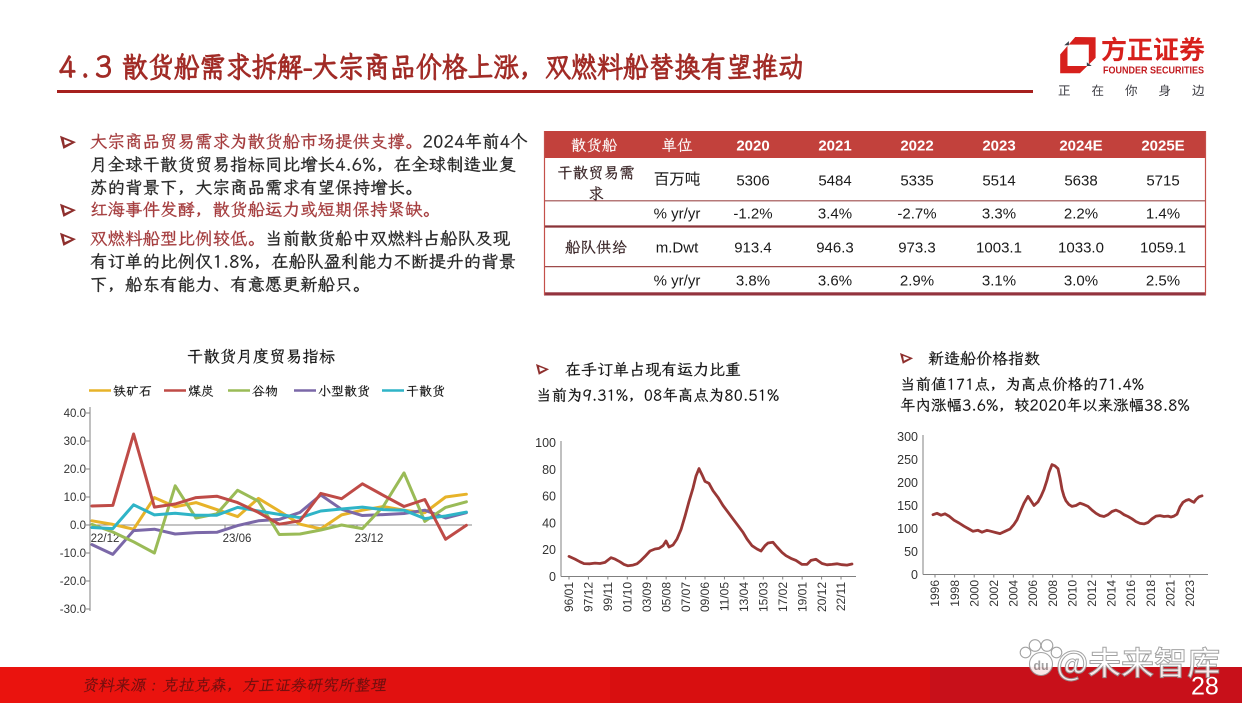  I want to click on svg-text: -1.2%, so click(752, 214).